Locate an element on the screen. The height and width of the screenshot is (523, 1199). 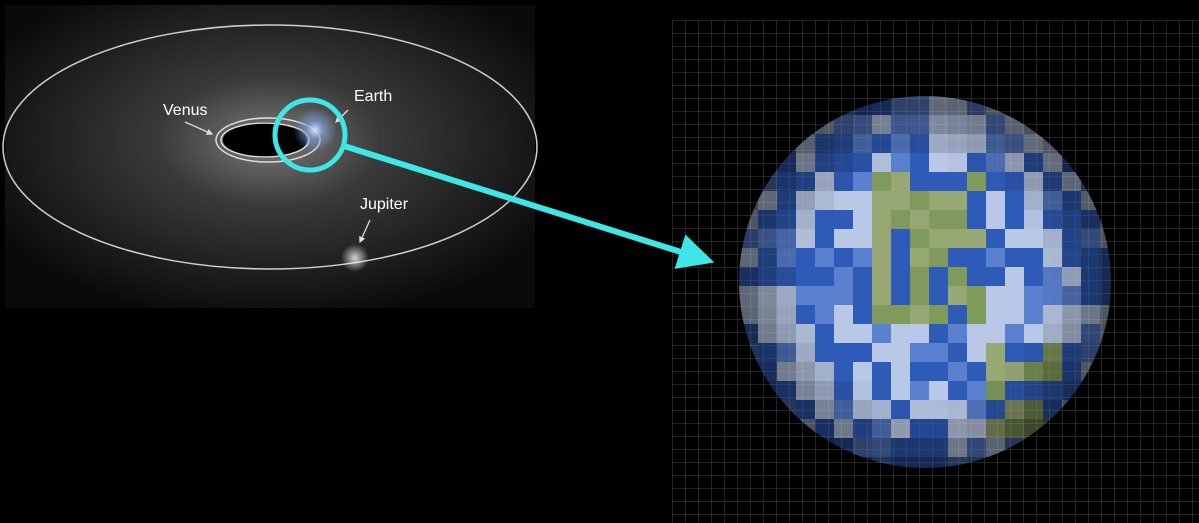
venus-pointer is located at coordinates (199, 128).